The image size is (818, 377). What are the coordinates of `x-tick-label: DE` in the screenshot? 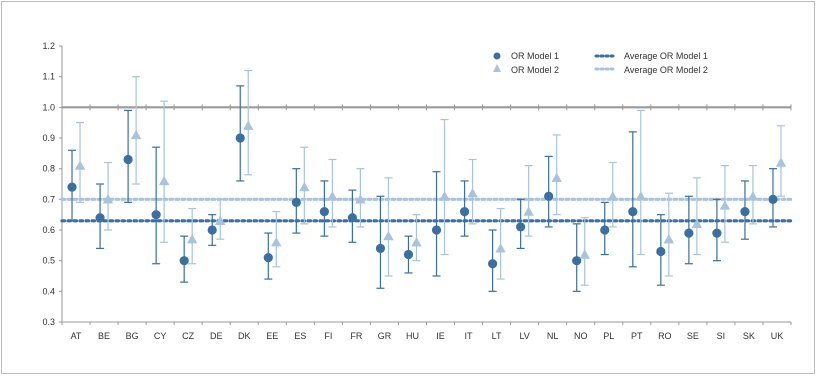 It's located at (216, 336).